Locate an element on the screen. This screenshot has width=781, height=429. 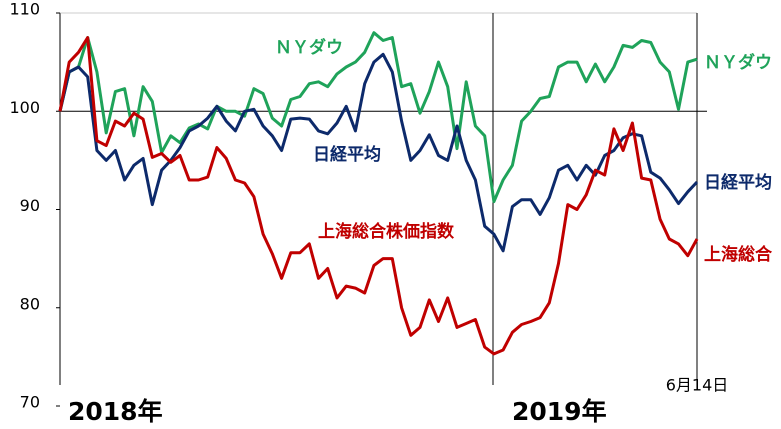
y-tick-label: 100 is located at coordinates (24, 107).